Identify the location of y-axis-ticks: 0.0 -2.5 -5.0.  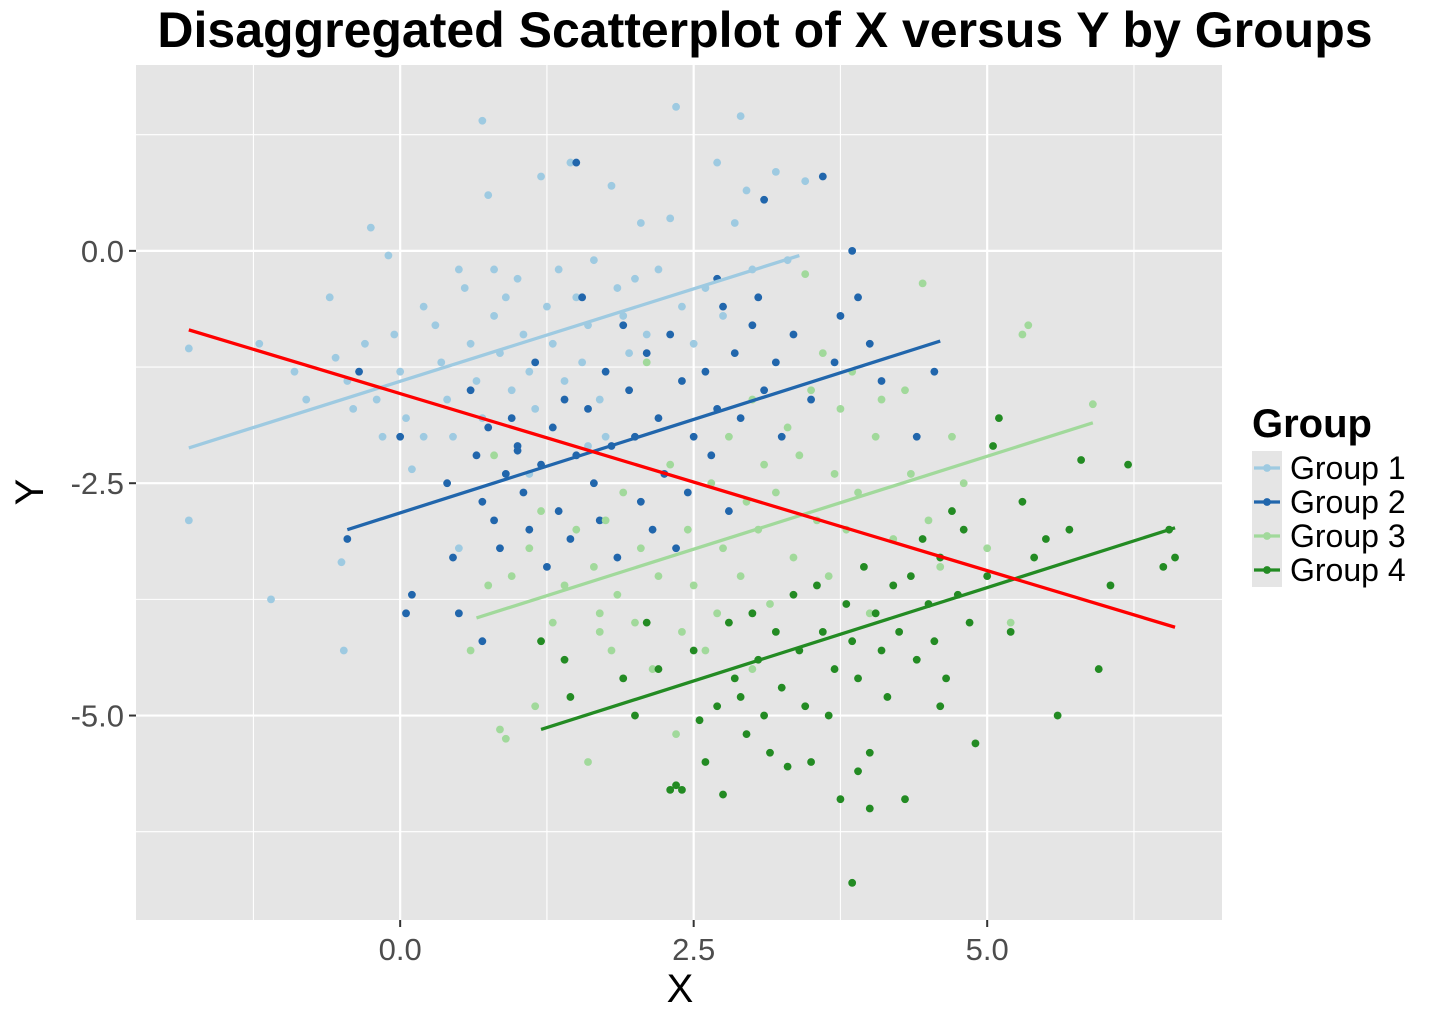
(103, 484).